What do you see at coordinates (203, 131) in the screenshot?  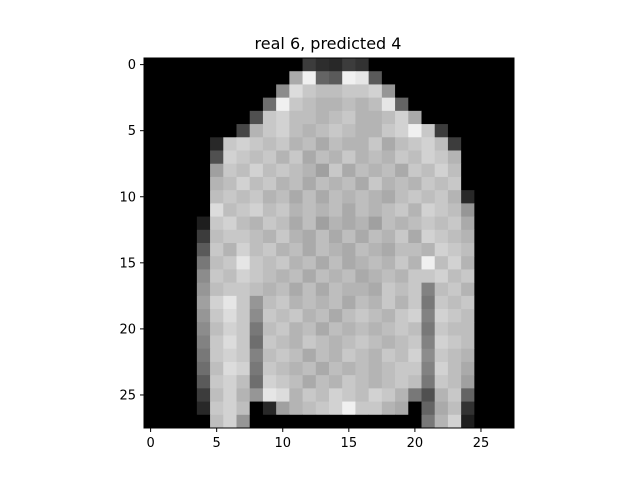 I see `pixel-r5-c4` at bounding box center [203, 131].